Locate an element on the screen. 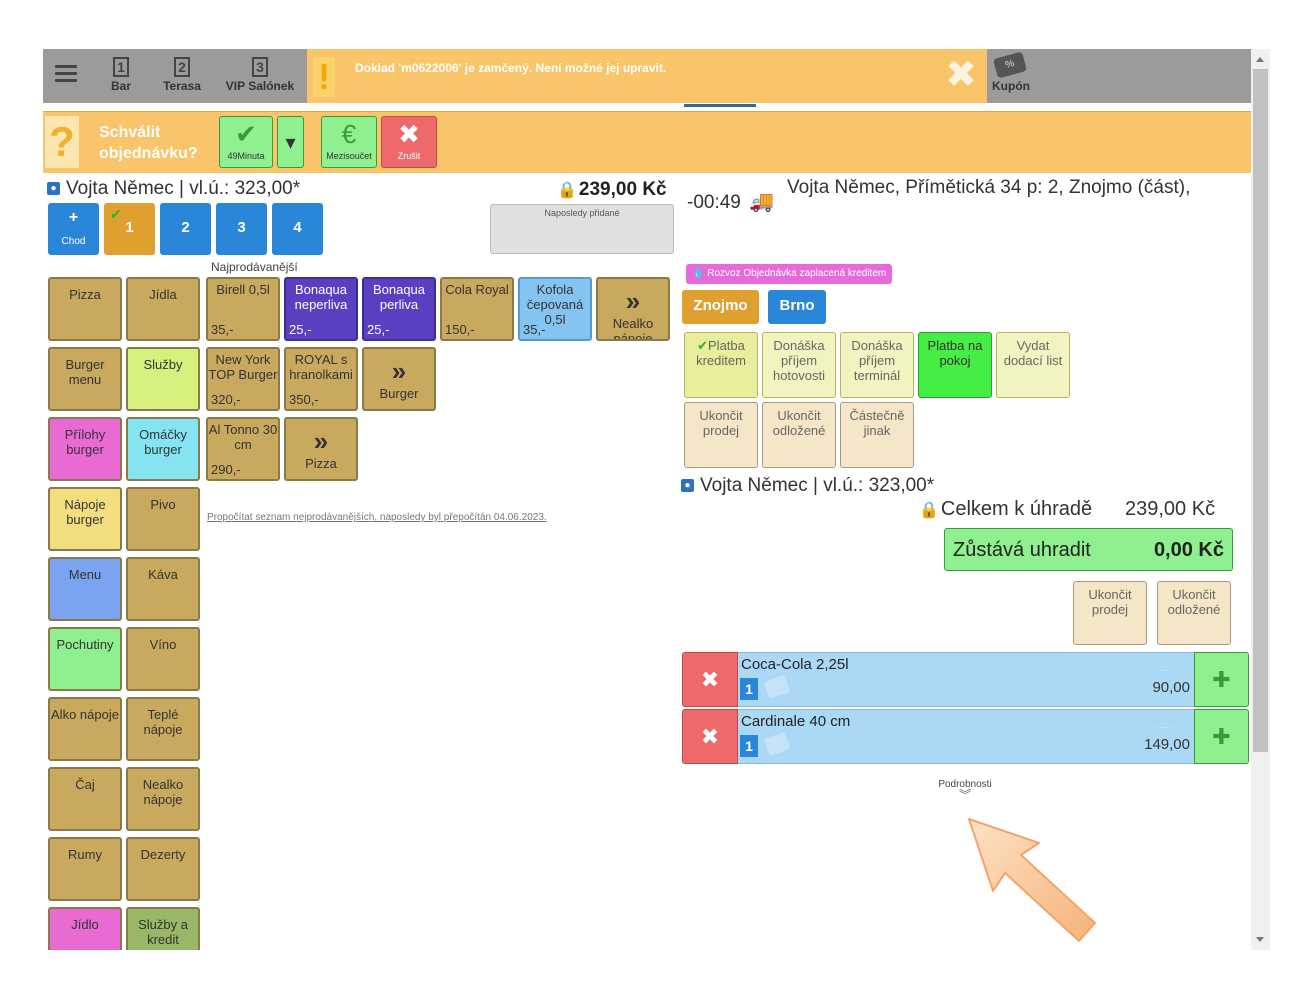  city-znojmo-button: Znojmo is located at coordinates (720, 307).